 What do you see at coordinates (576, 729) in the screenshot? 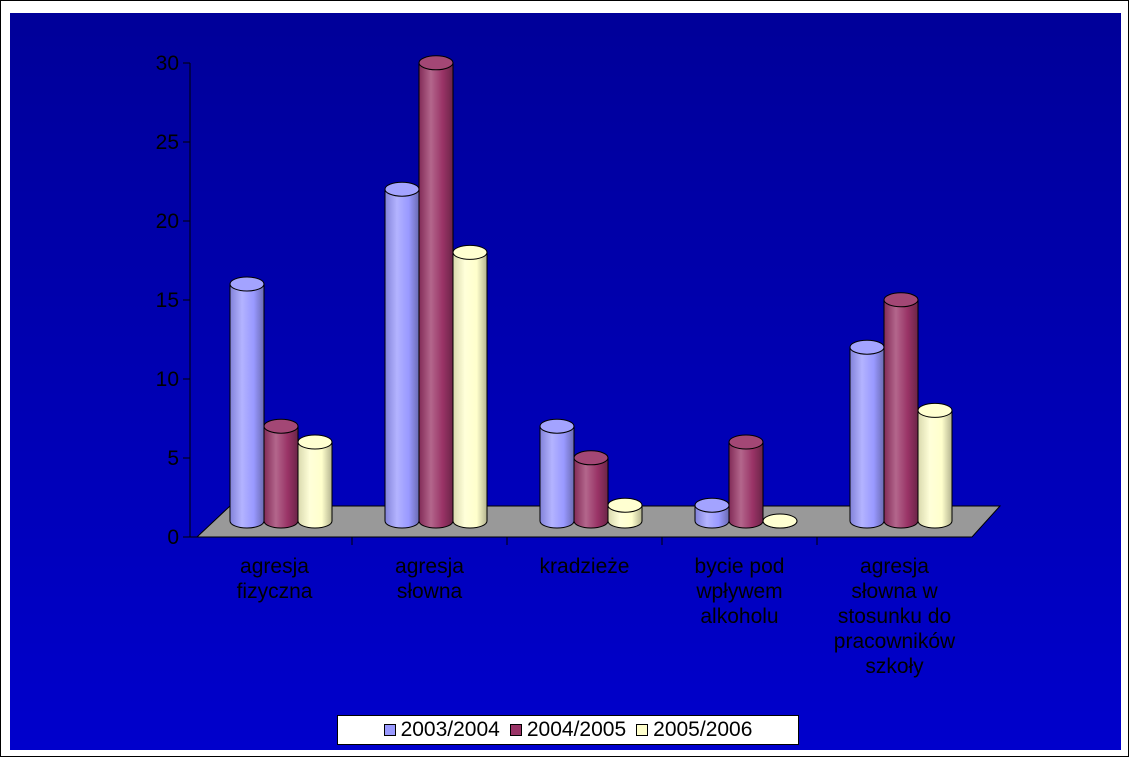
I see `legend-label: 2004/2005` at bounding box center [576, 729].